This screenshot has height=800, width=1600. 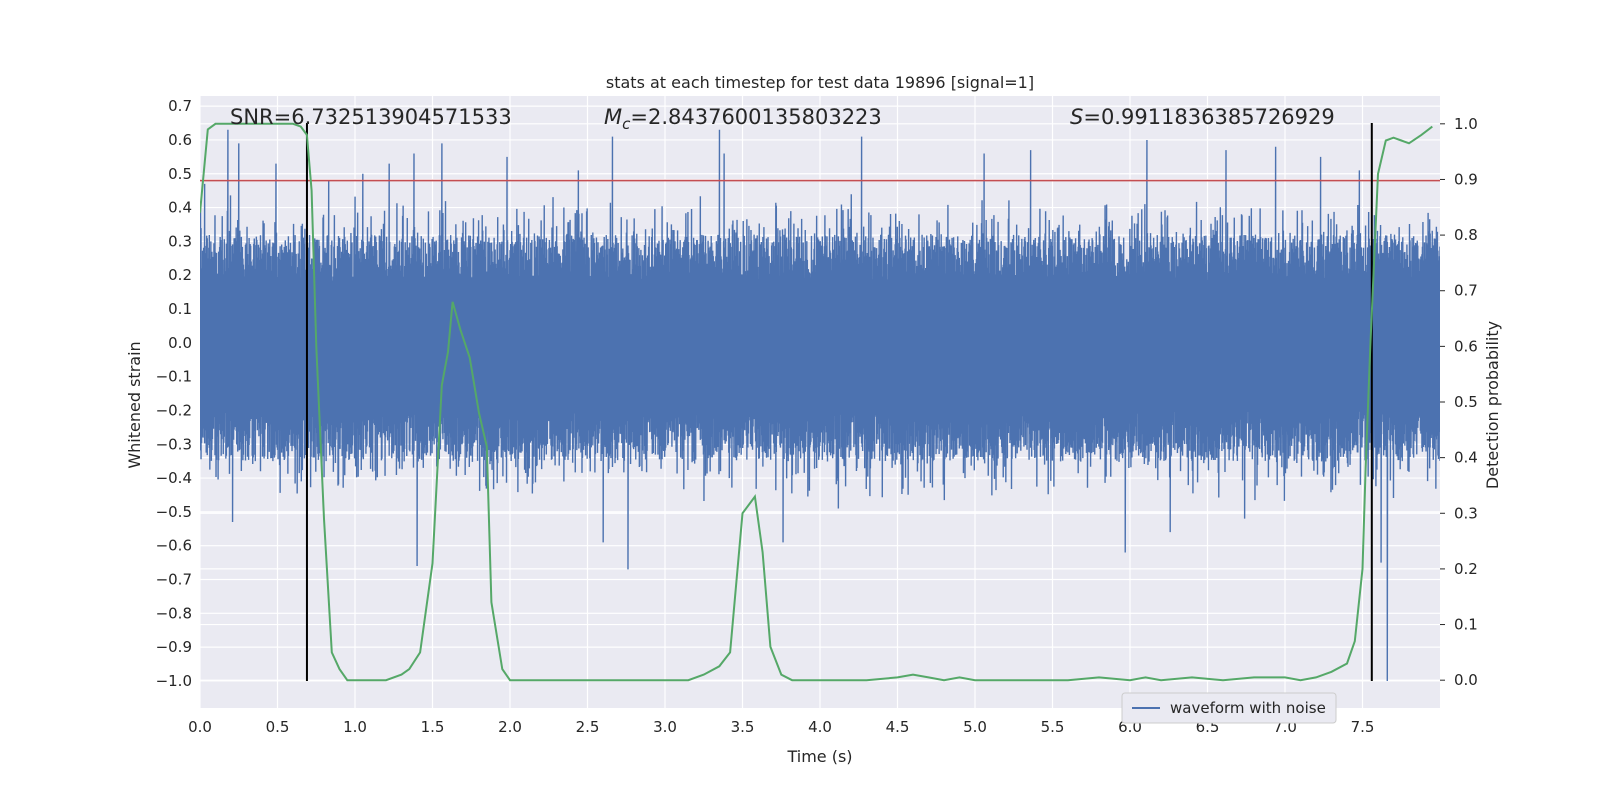 What do you see at coordinates (1466, 680) in the screenshot?
I see `y-right-tick-label: 0.0` at bounding box center [1466, 680].